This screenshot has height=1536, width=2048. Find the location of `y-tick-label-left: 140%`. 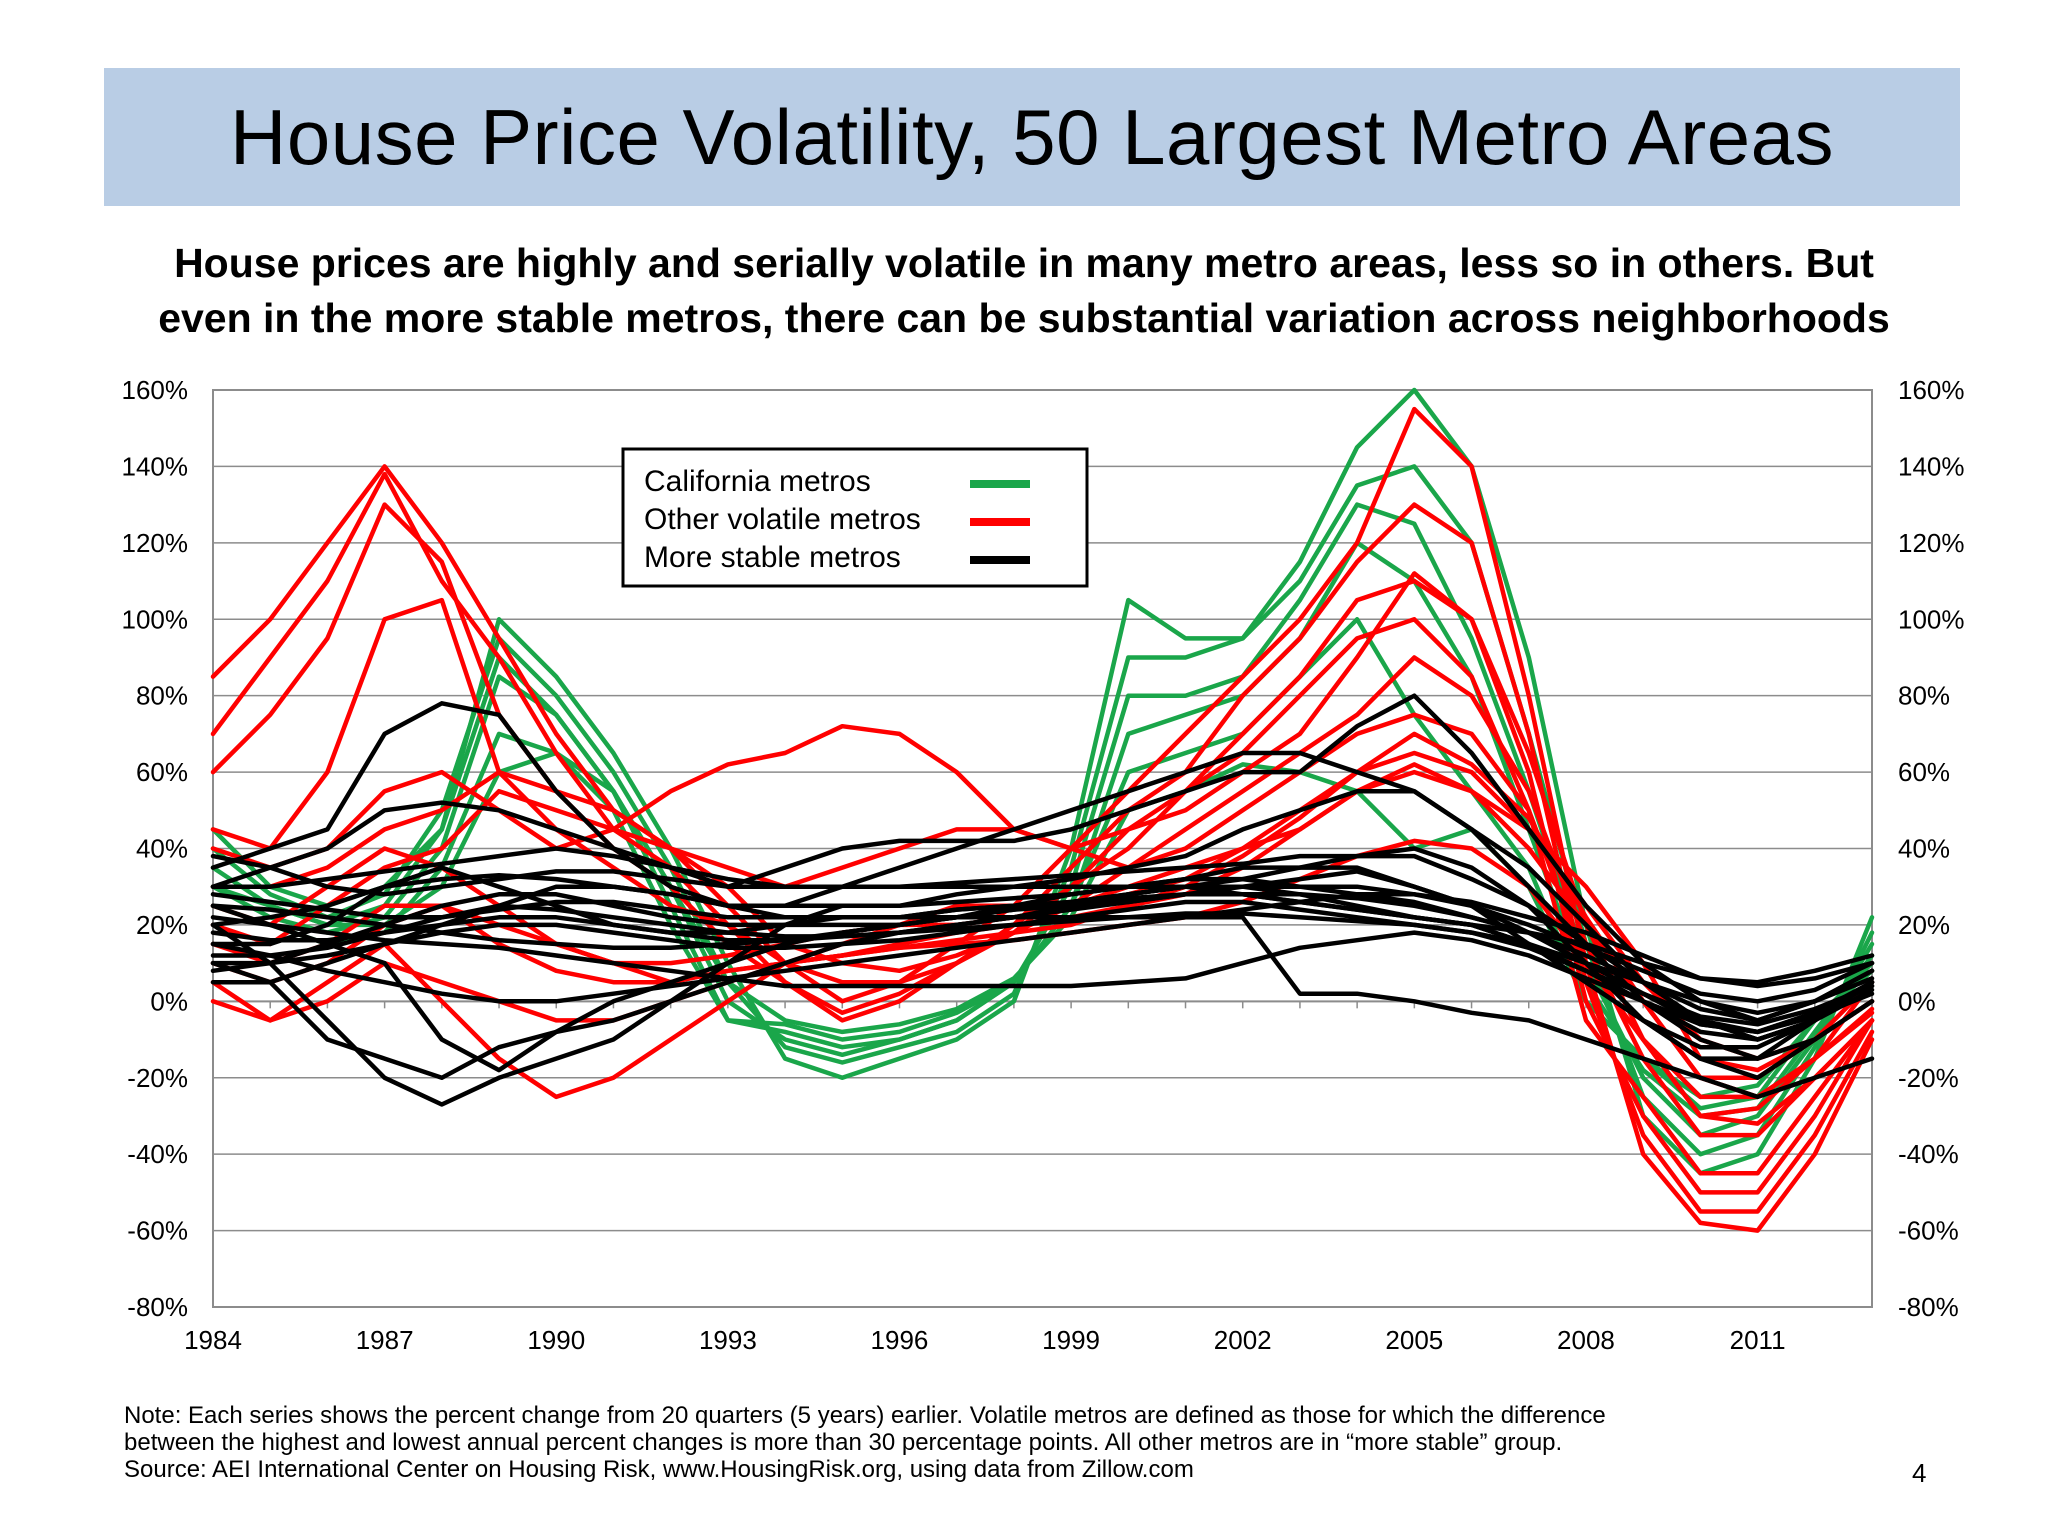

y-tick-label-left: 140% is located at coordinates (155, 466).